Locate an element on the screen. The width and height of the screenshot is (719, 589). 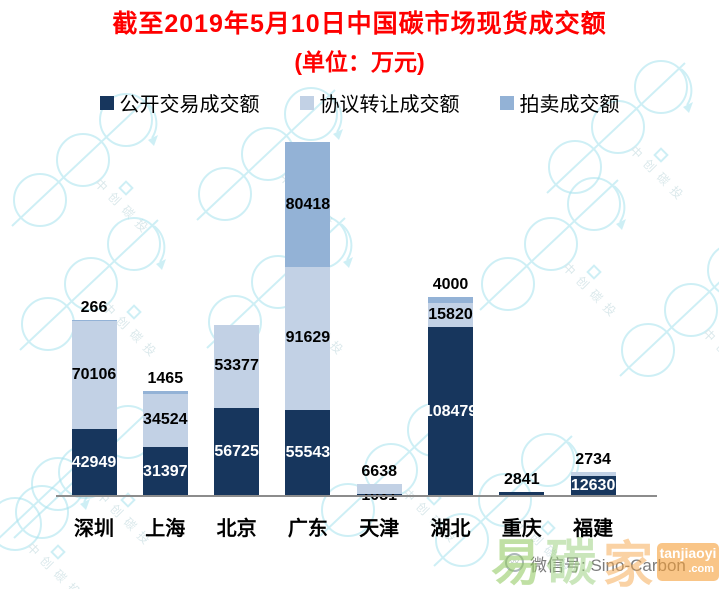
value-label-广东-0: 55543 is located at coordinates (308, 452).